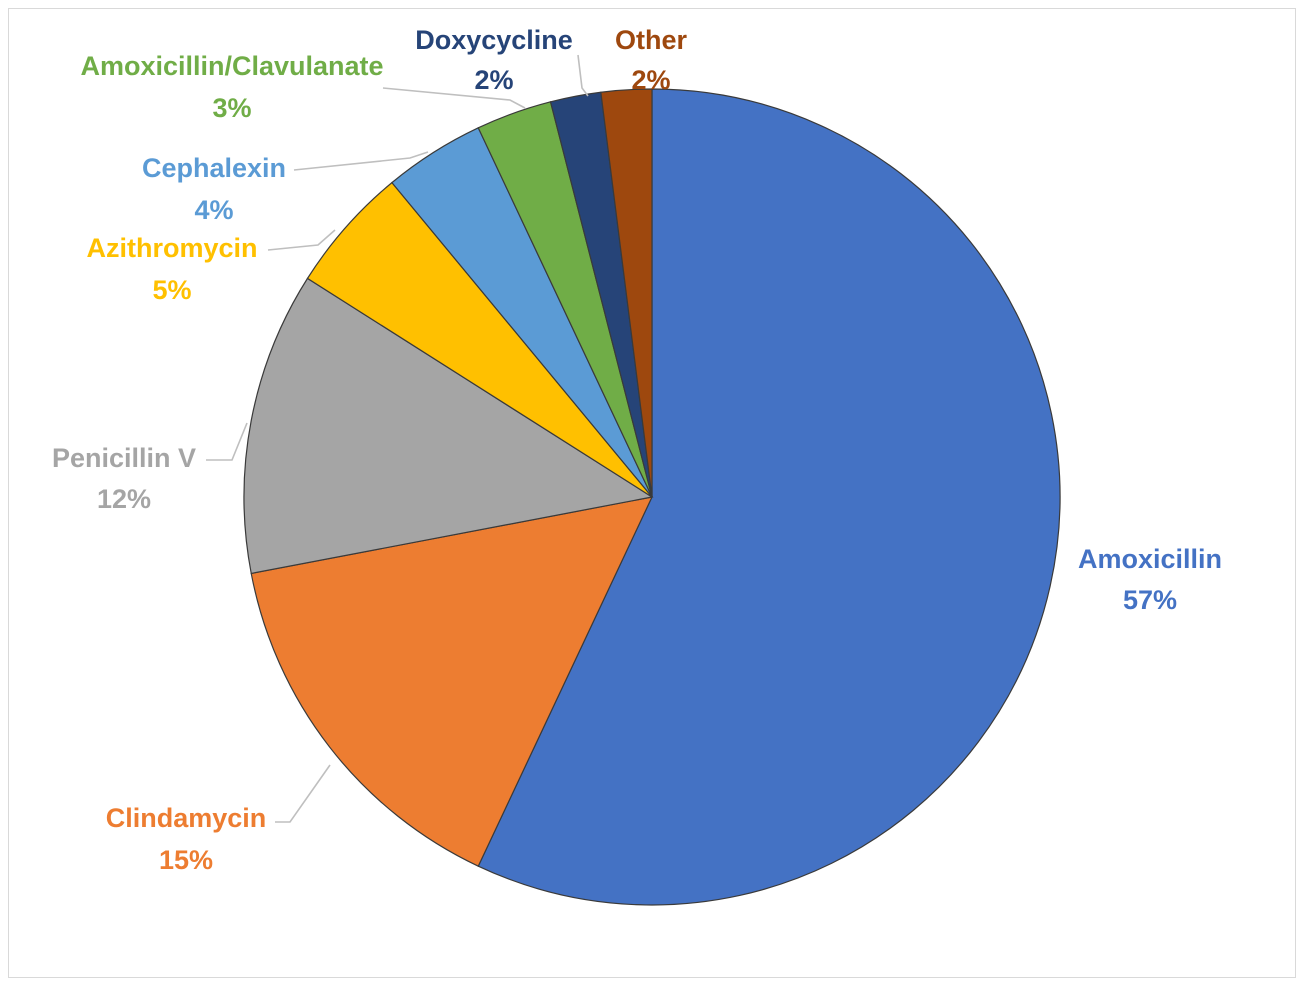  What do you see at coordinates (493, 80) in the screenshot?
I see `data-label-value-doxycycline: 2%` at bounding box center [493, 80].